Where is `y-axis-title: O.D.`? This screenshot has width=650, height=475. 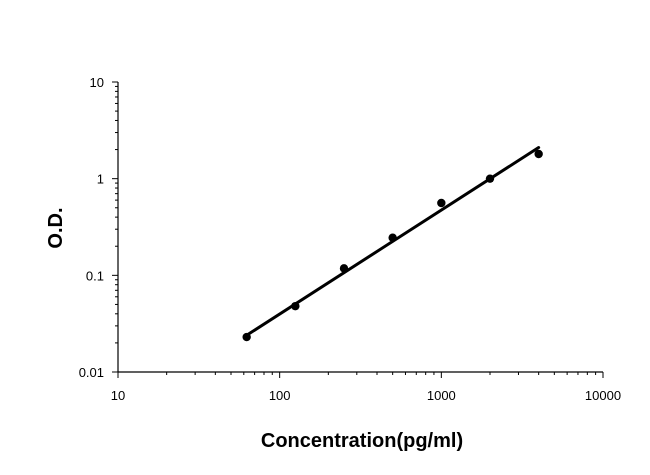 y-axis-title: O.D. is located at coordinates (56, 227).